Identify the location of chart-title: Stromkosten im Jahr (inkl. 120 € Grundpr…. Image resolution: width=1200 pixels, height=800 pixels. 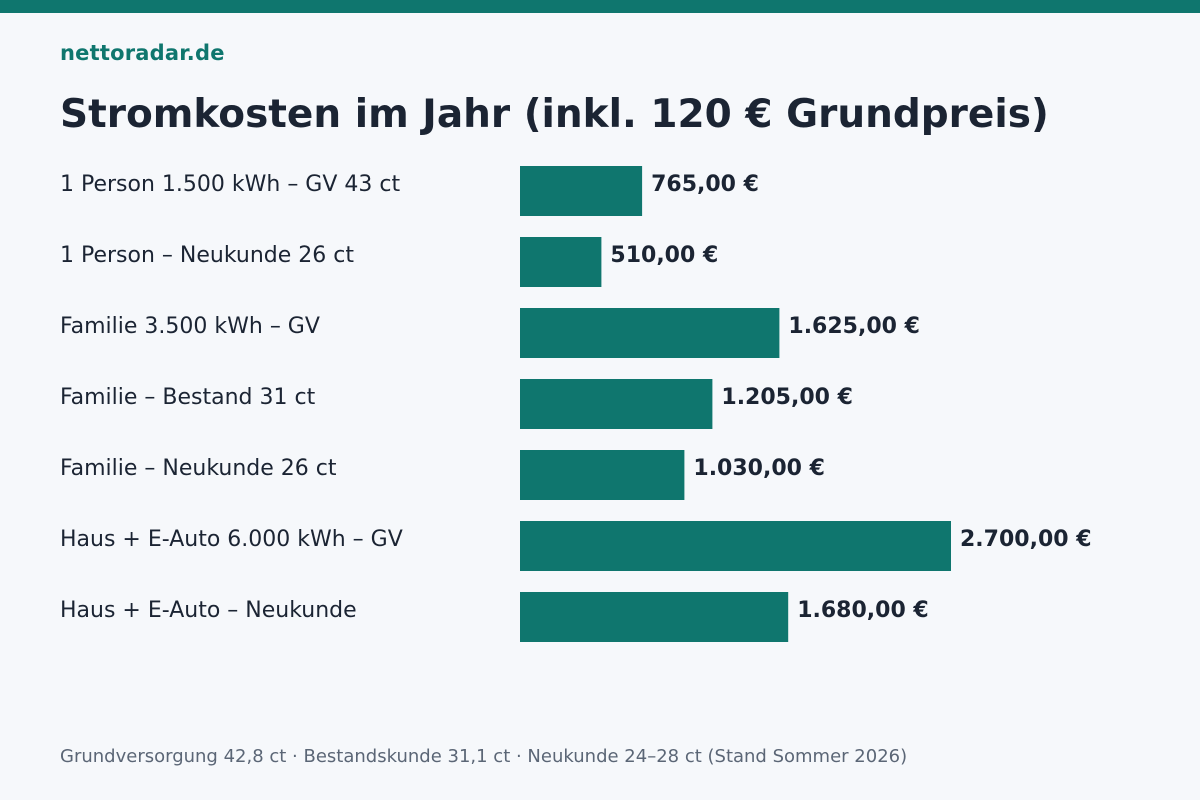
(554, 114).